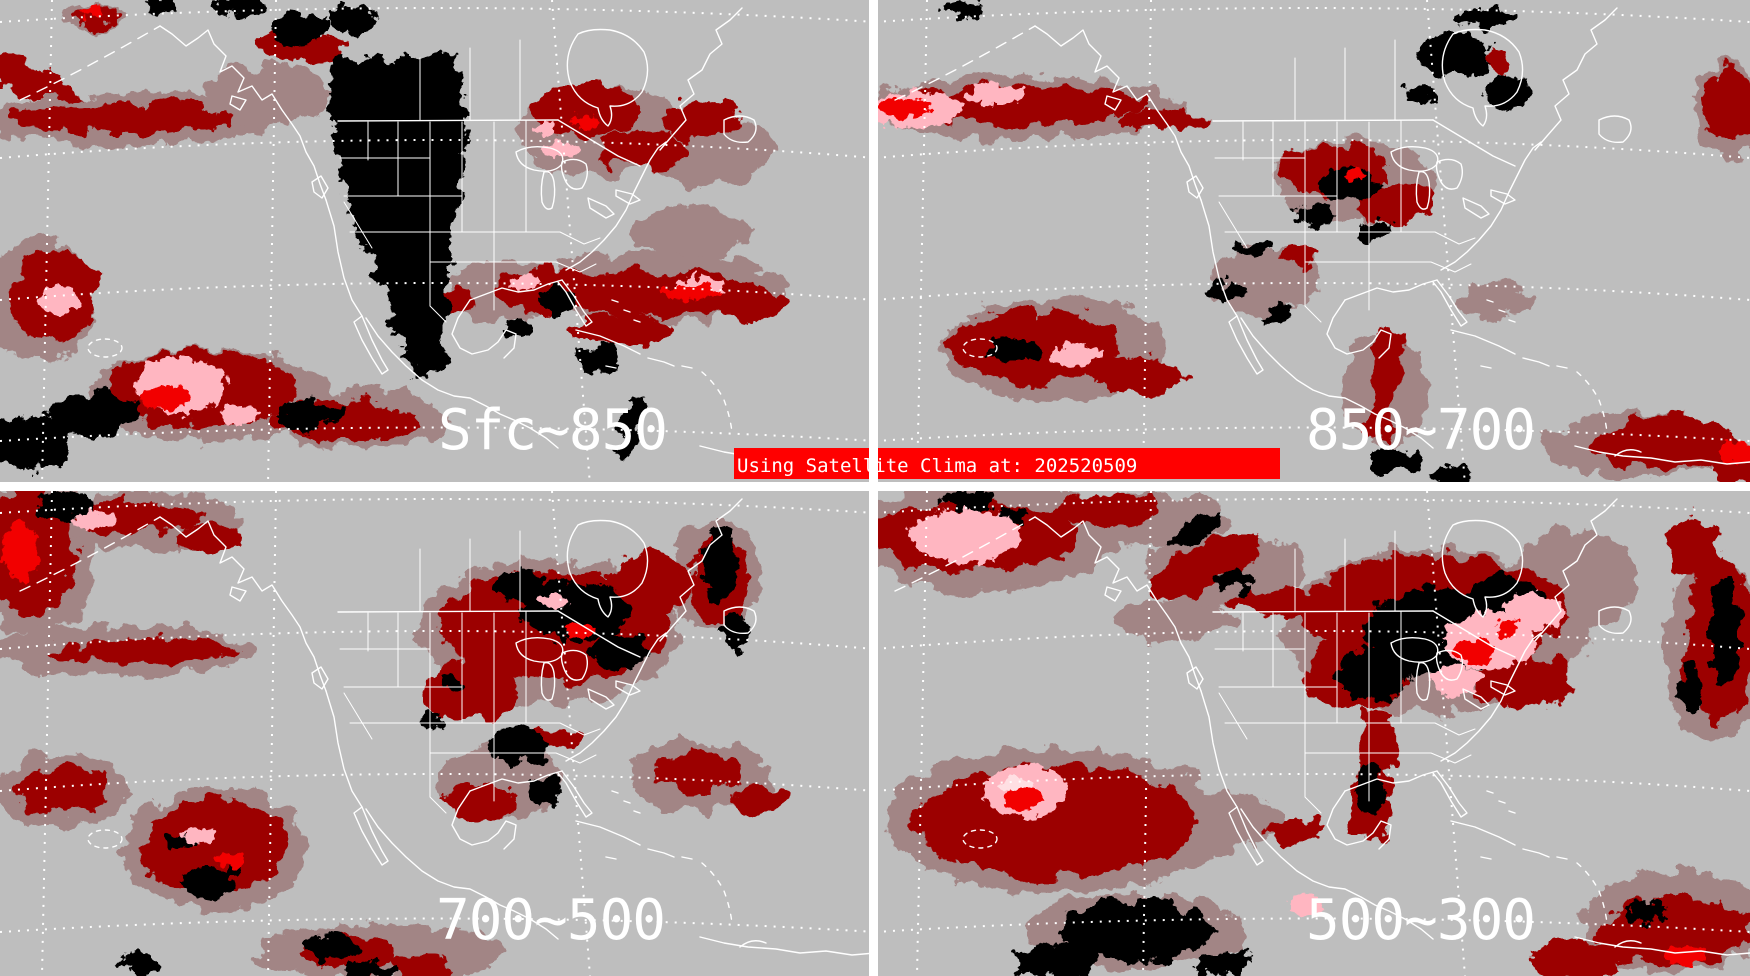  I want to click on panel-divider-horizontal, so click(875, 486).